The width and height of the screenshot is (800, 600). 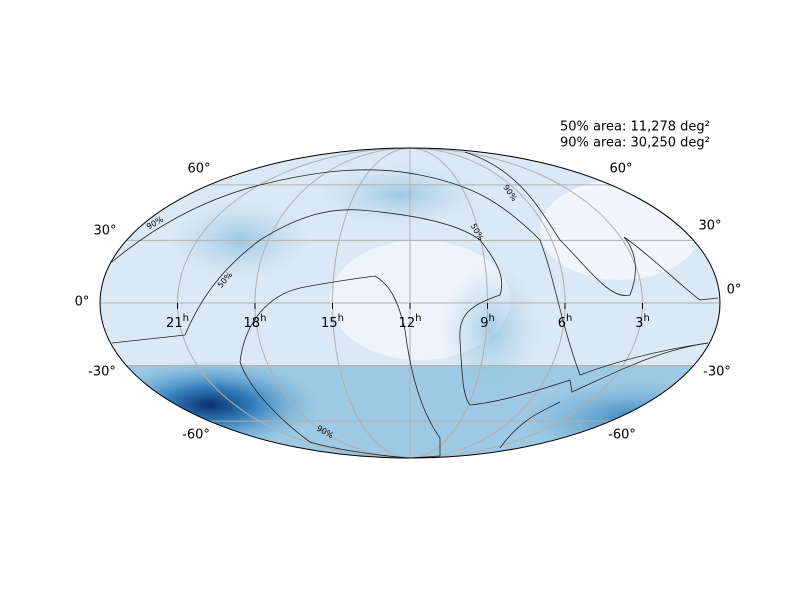 What do you see at coordinates (530, 425) in the screenshot?
I see `contour-90-lower` at bounding box center [530, 425].